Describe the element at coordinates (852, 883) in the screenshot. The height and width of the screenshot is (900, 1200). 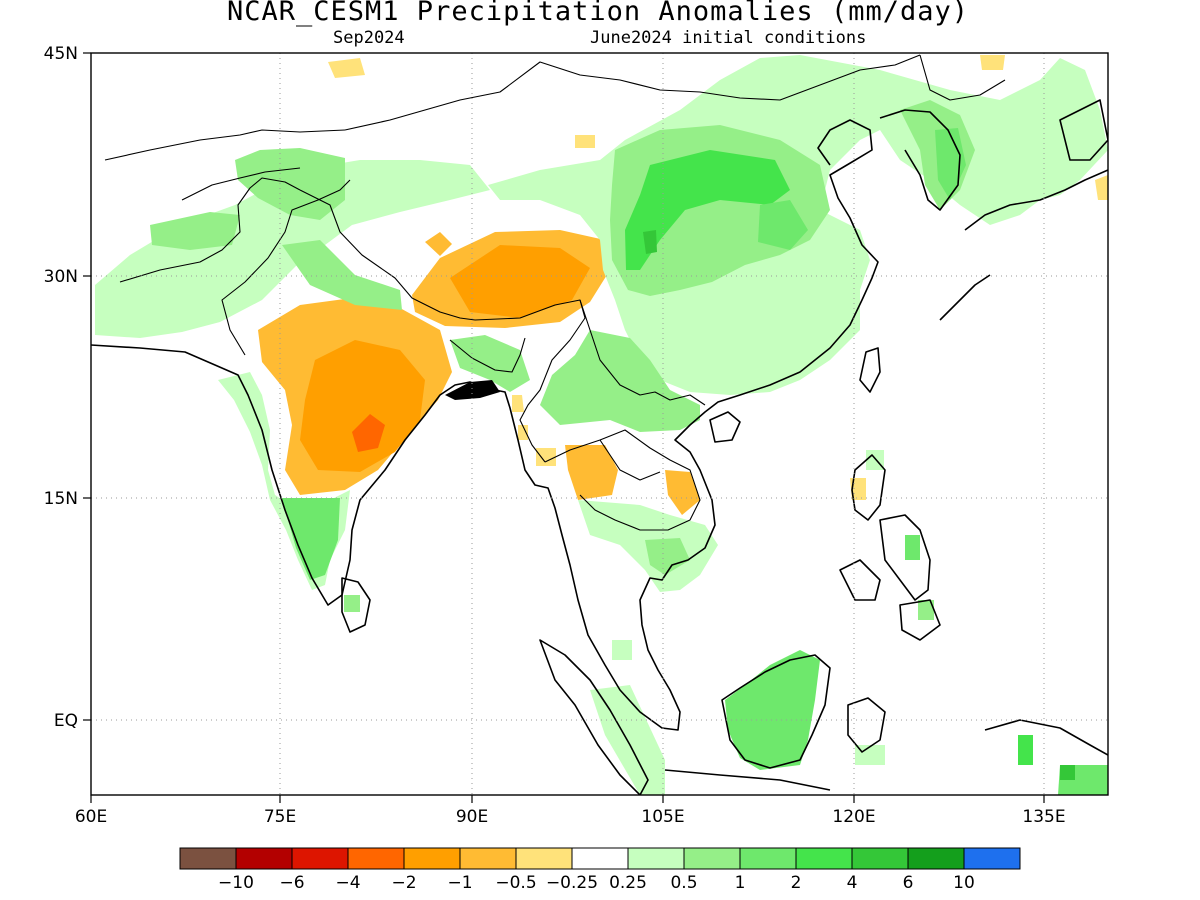
I see `legend-label: 4` at that location.